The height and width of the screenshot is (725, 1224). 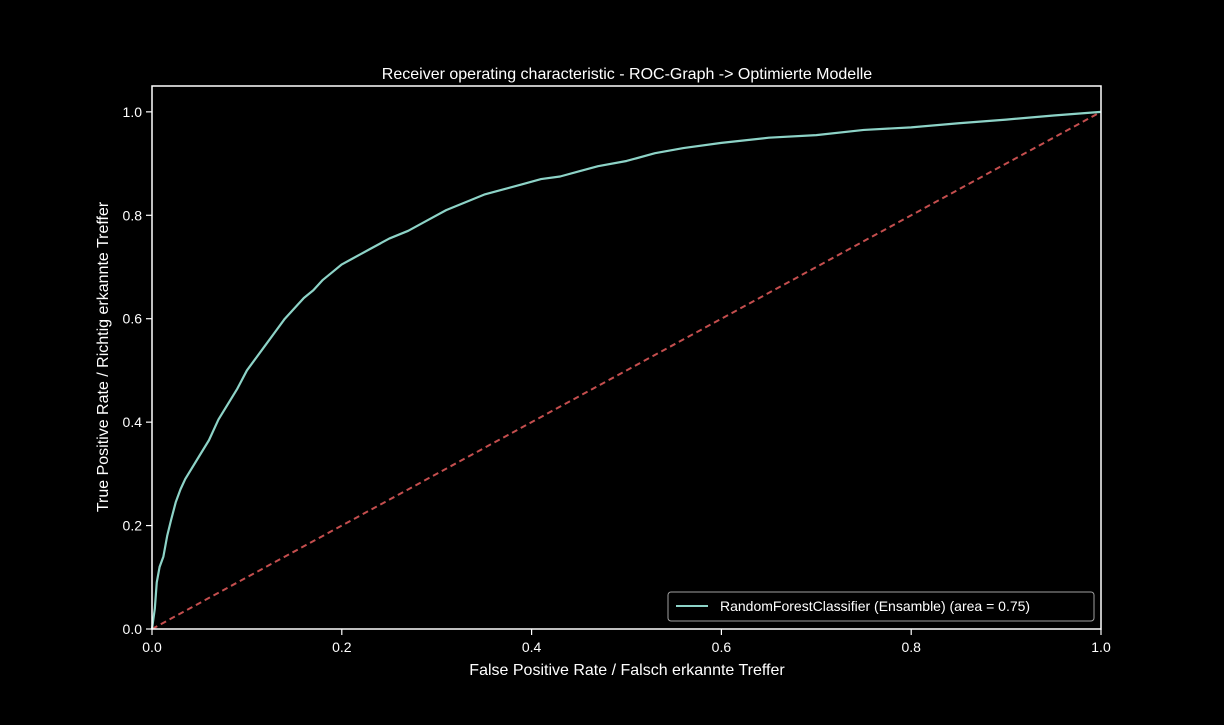 I want to click on x-tick-label: 0.4, so click(x=532, y=647).